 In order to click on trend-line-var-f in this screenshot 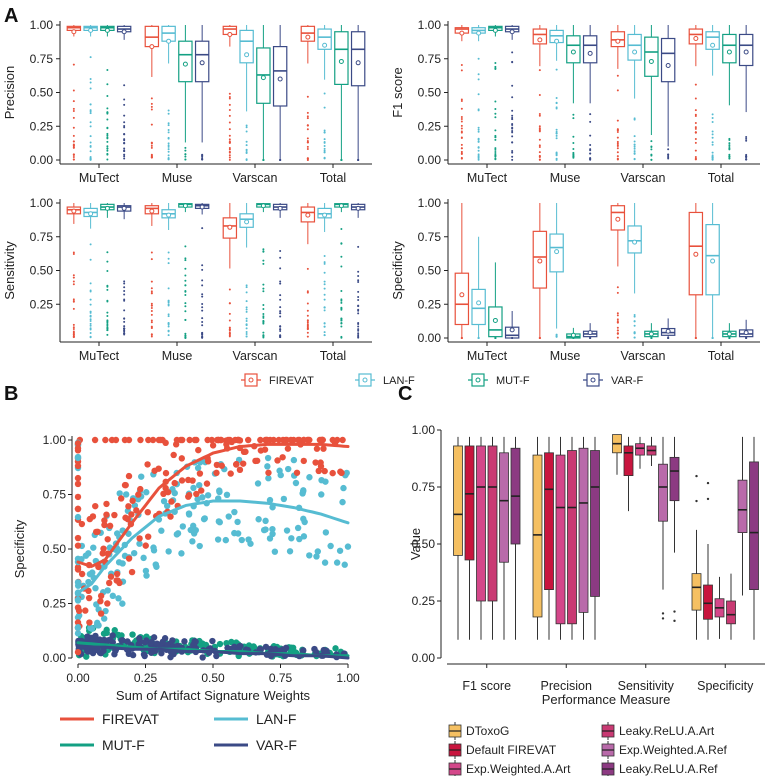, I will do `click(213, 652)`.